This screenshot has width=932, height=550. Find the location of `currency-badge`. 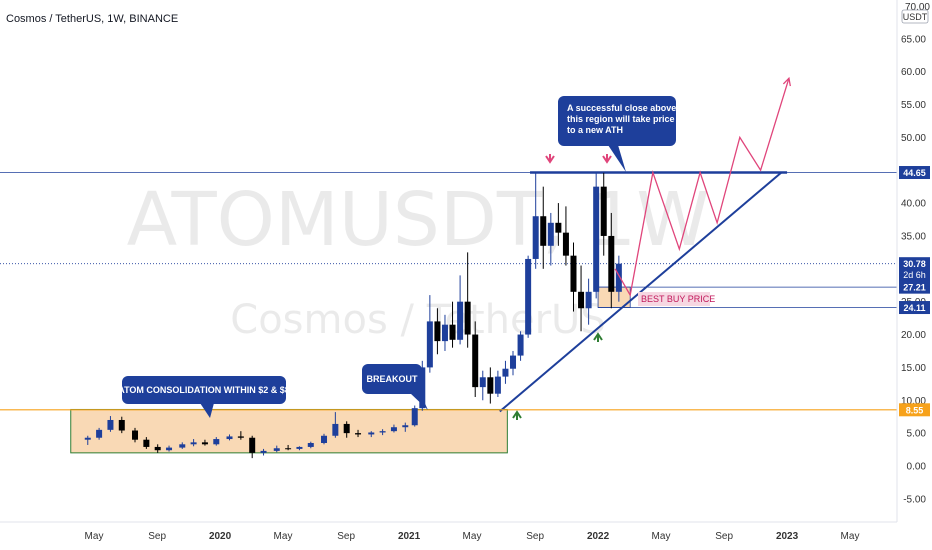

currency-badge is located at coordinates (915, 16).